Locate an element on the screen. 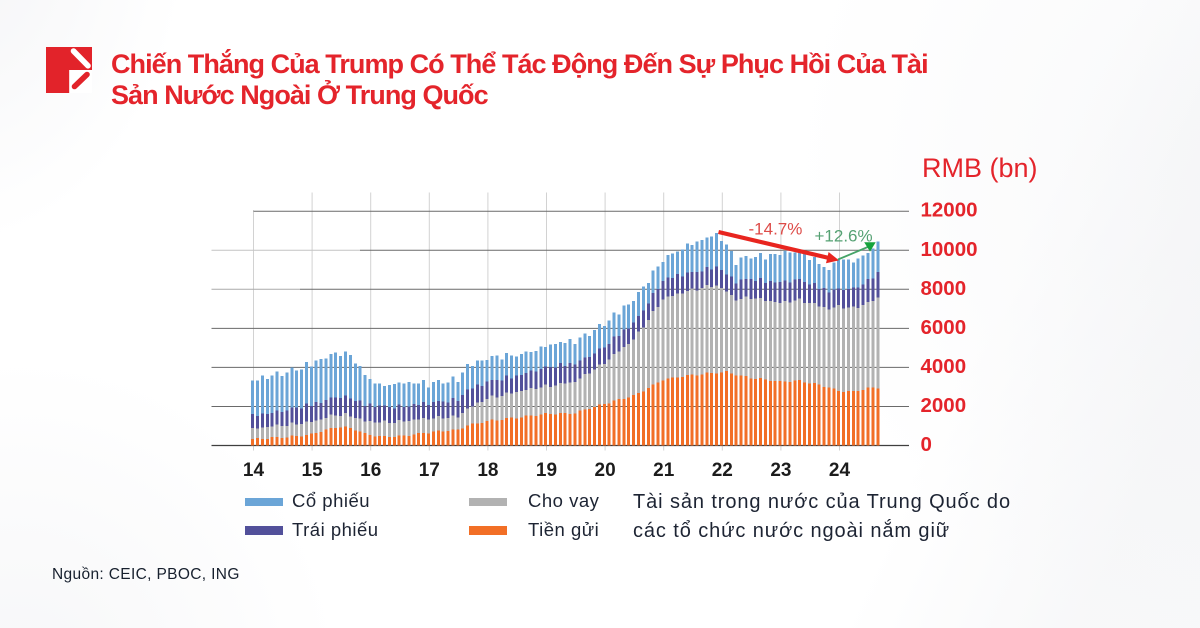 The height and width of the screenshot is (628, 1200). svg-text: 8000 is located at coordinates (944, 288).